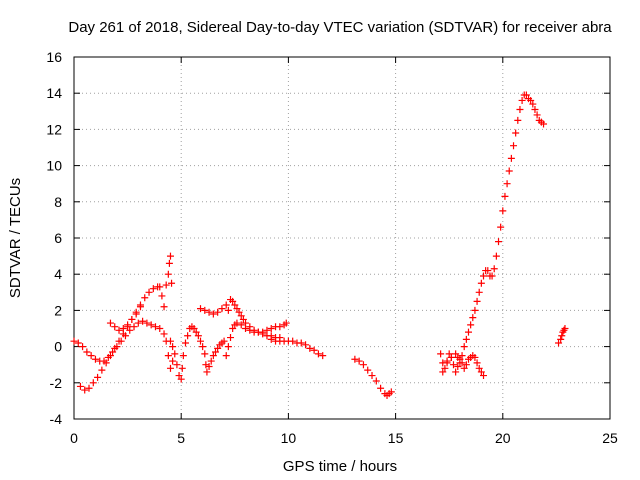 The image size is (640, 480). Describe the element at coordinates (289, 438) in the screenshot. I see `x-tick-label: 10` at that location.